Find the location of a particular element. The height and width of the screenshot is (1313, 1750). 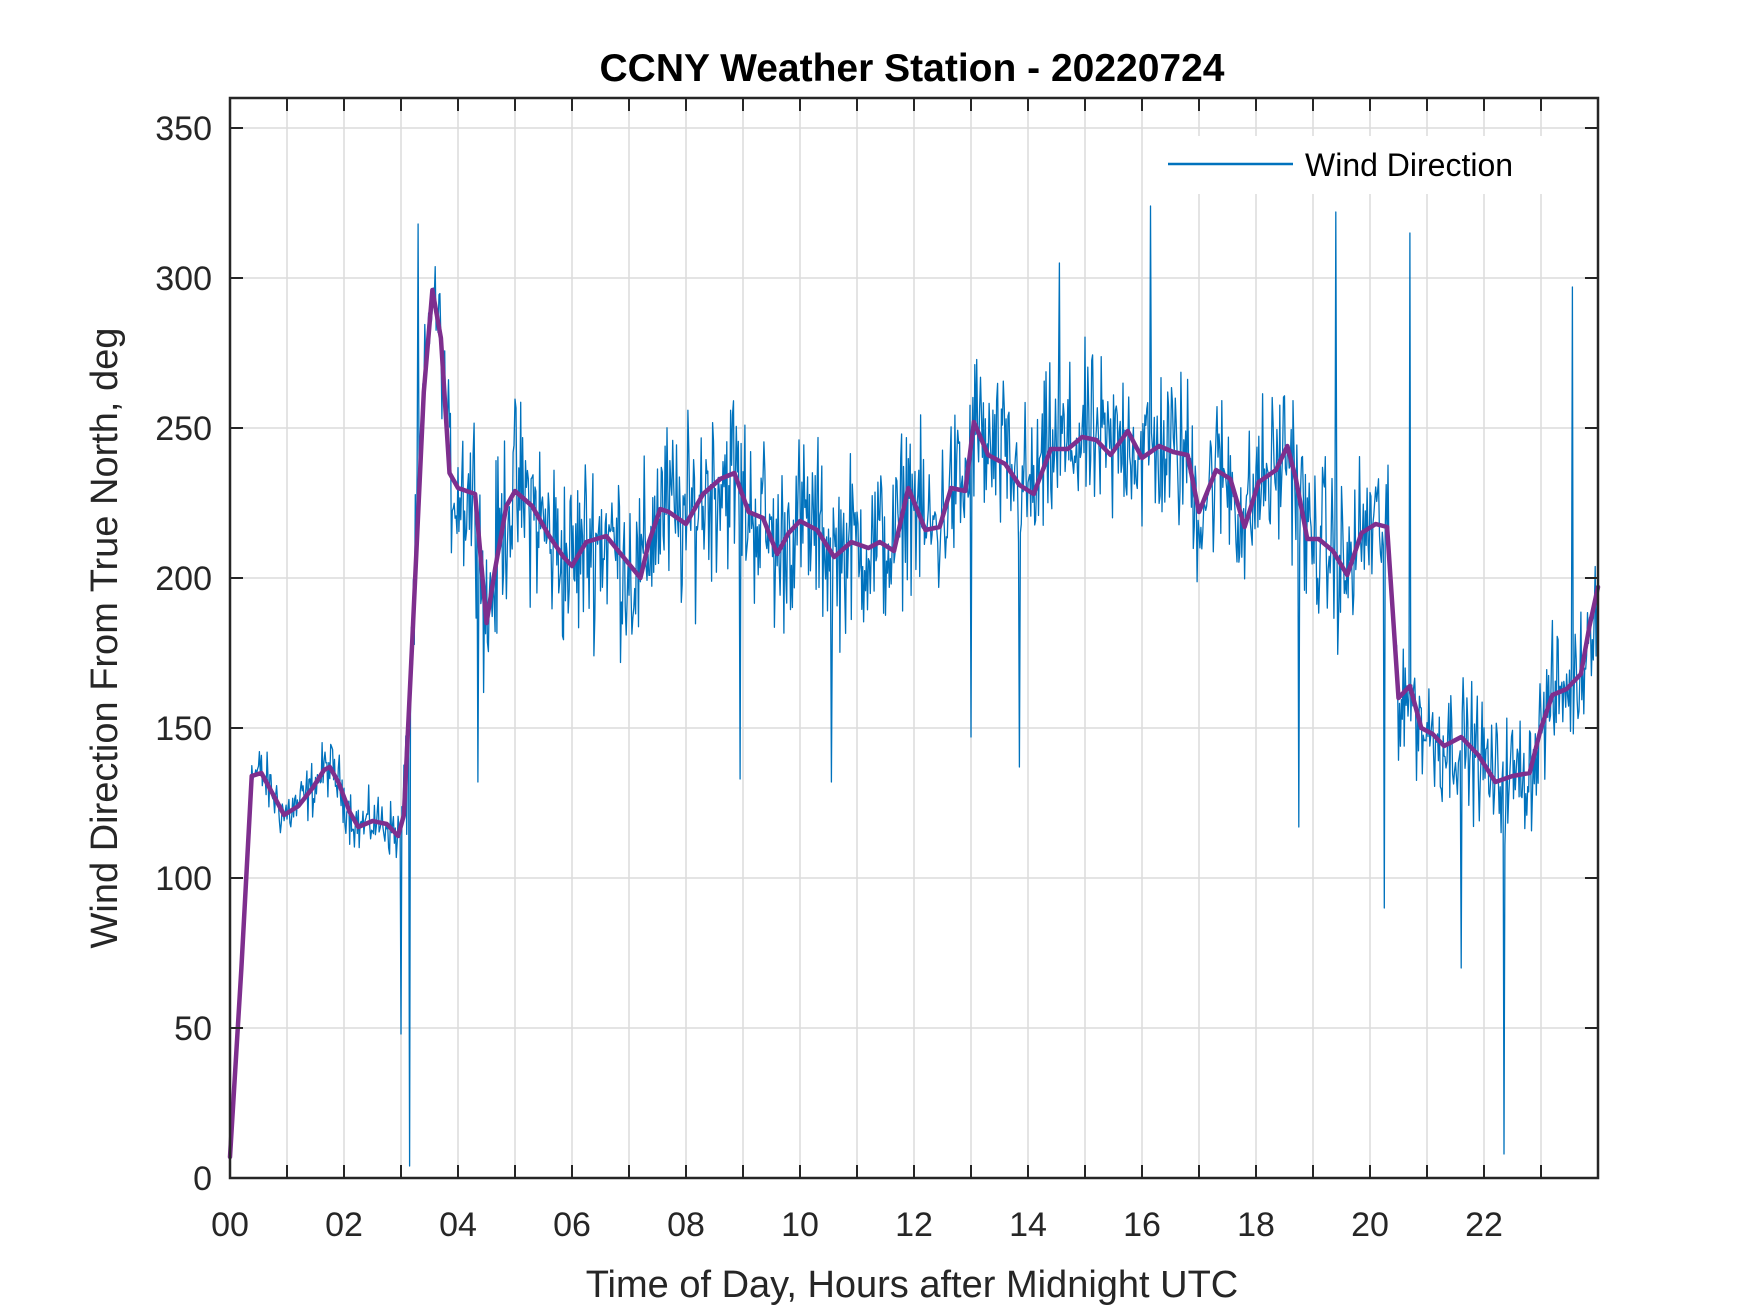

x-tick-label: 12 is located at coordinates (914, 1225).